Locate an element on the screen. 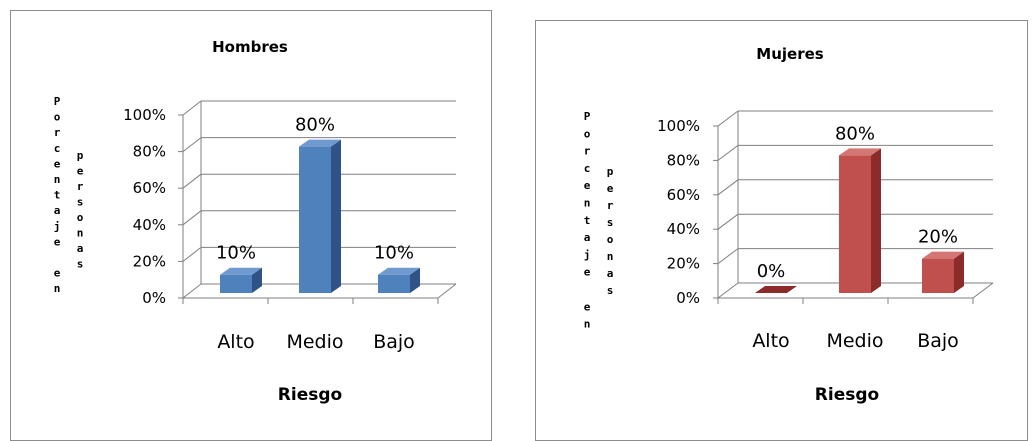  chart1-yaxis-title2-char: e is located at coordinates (80, 171).